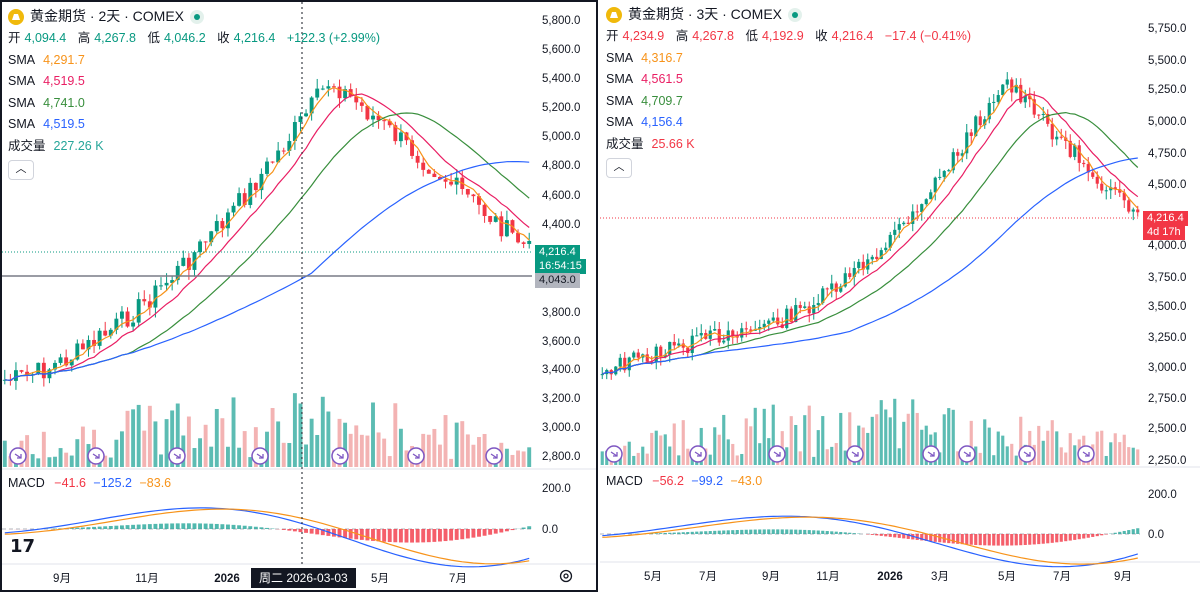 The width and height of the screenshot is (1200, 592). Describe the element at coordinates (644, 100) in the screenshot. I see `sma-row-3: SMA 4,709.7` at that location.